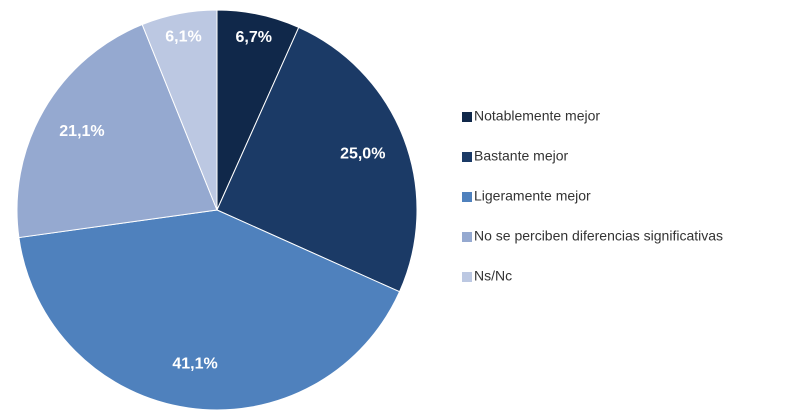 The height and width of the screenshot is (411, 809). I want to click on value-label: 41,1%, so click(194, 364).